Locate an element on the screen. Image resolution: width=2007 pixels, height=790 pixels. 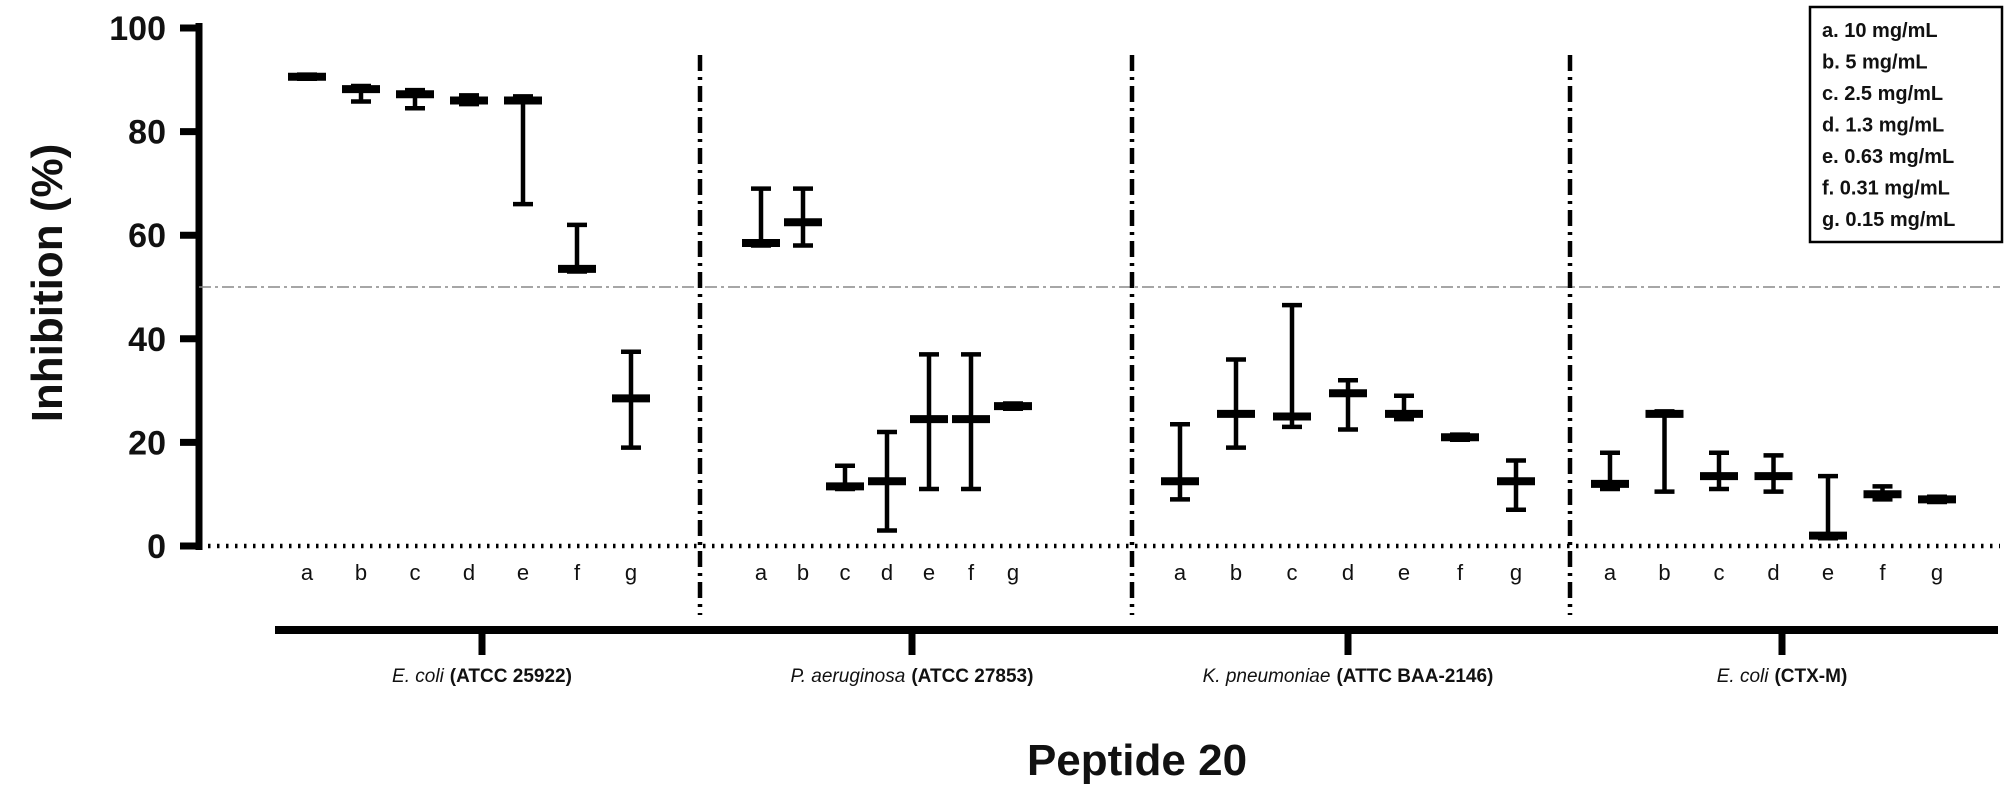
legend-item: c. 2.5 mg/mL is located at coordinates (1882, 94).